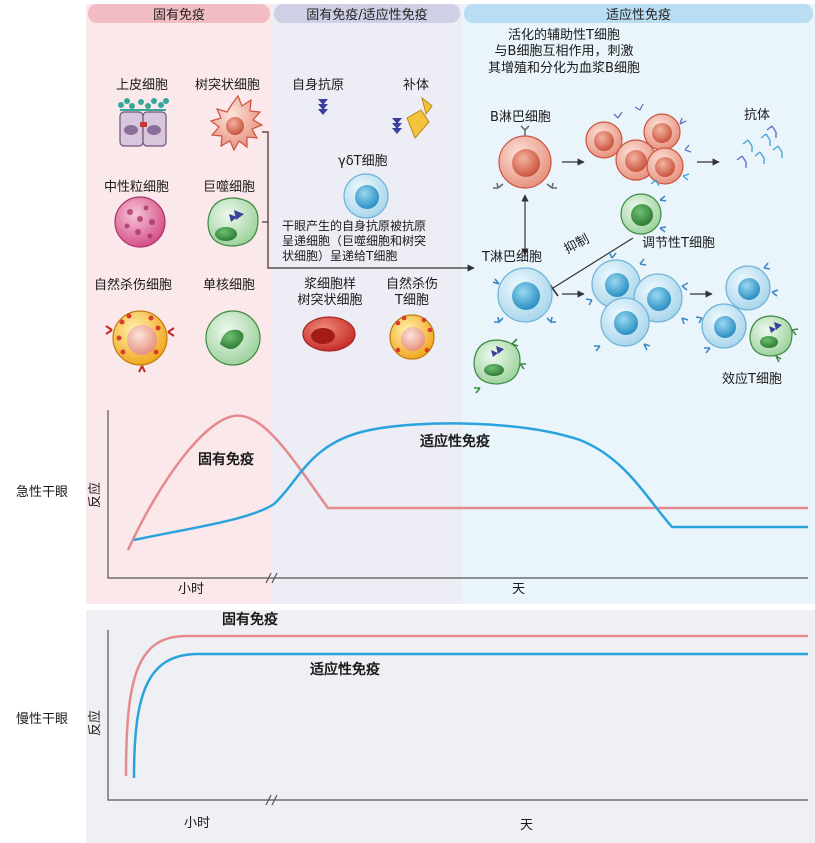 The height and width of the screenshot is (843, 815). What do you see at coordinates (412, 337) in the screenshot?
I see `nkt-cell-icon` at bounding box center [412, 337].